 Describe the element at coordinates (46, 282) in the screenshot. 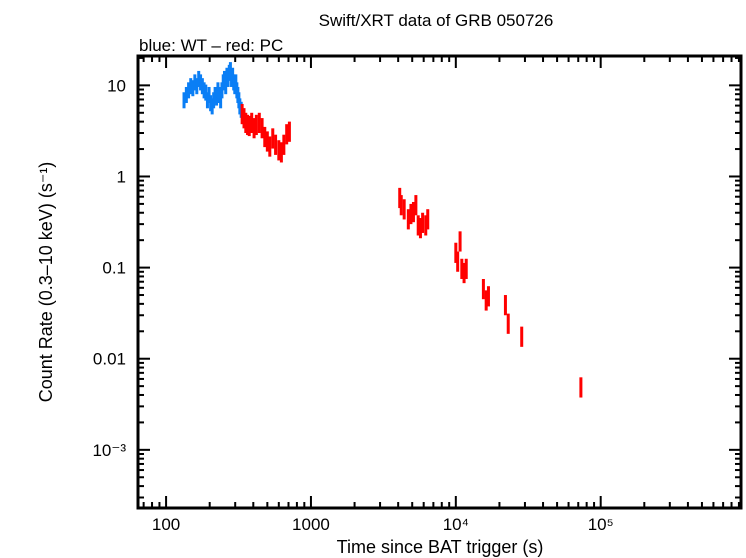

I see `y-axis-label: Count Rate (0.3–10 keV) (s⁻¹)` at that location.